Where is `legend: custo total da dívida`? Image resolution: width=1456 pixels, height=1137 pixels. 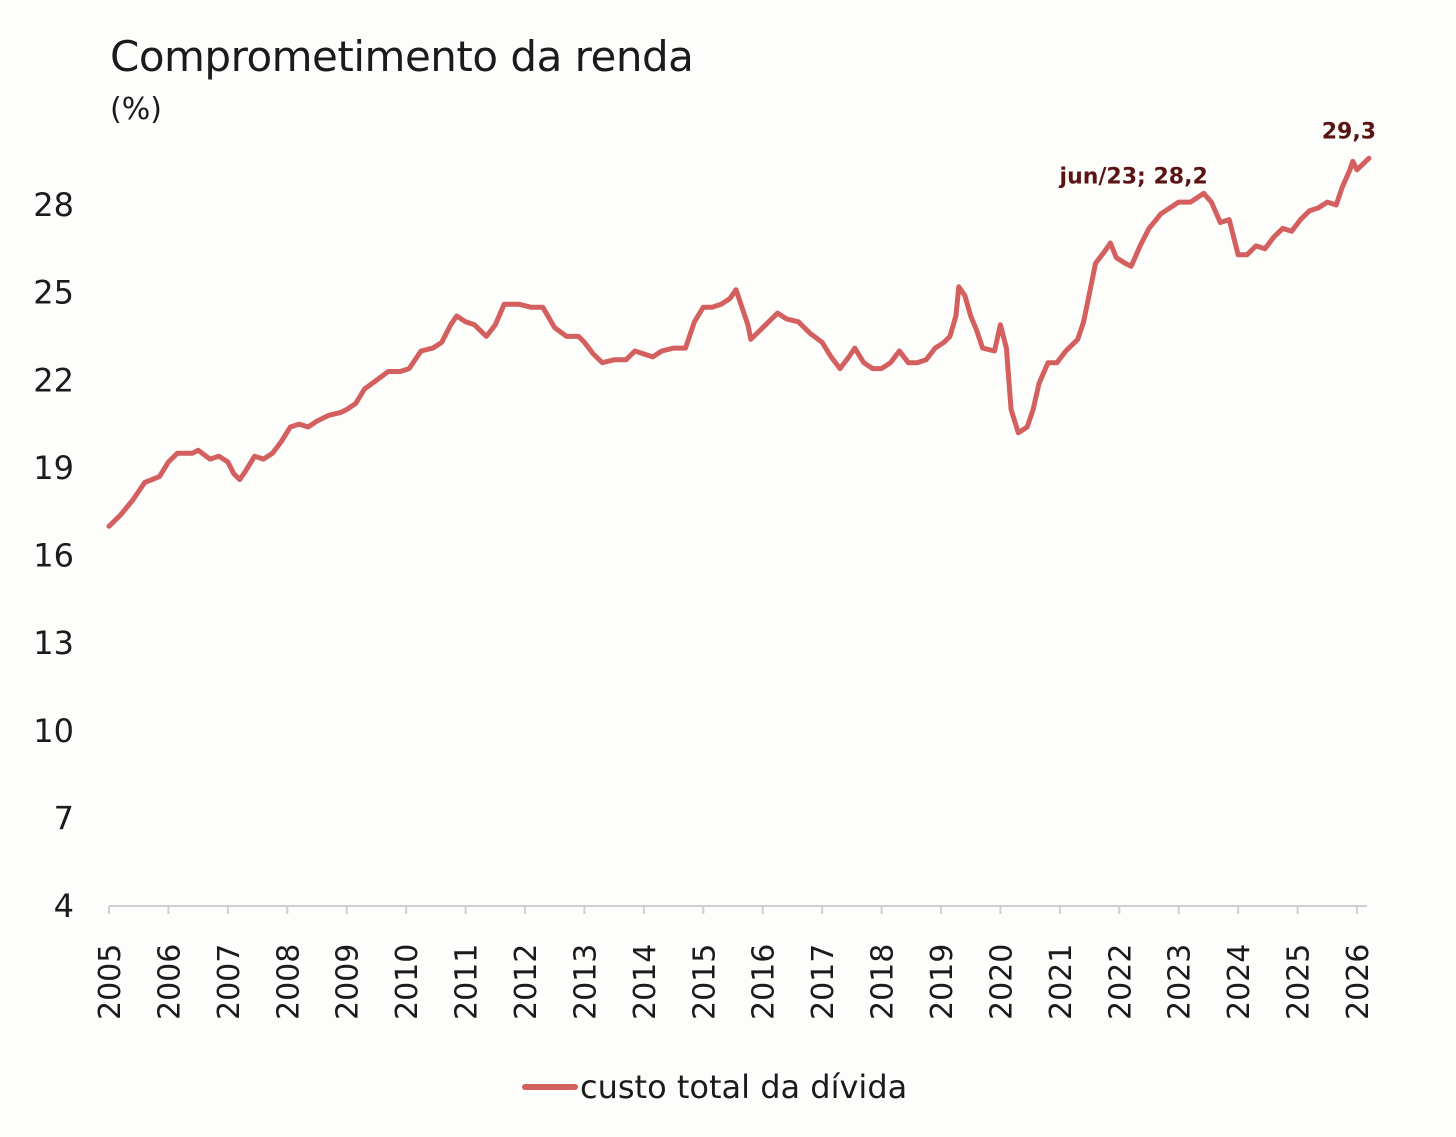
legend: custo total da dívida is located at coordinates (714, 1087).